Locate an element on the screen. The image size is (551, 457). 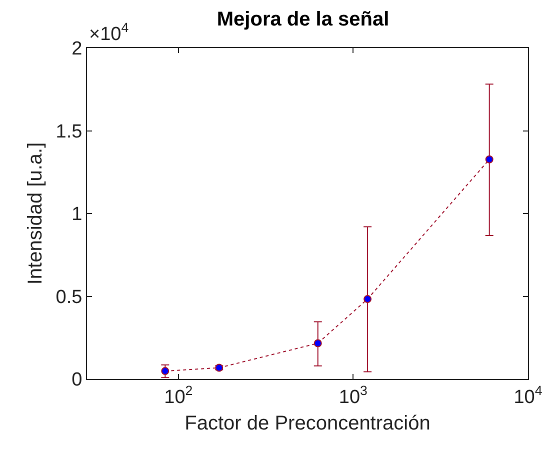
y-tick-label: 1 is located at coordinates (77, 215).